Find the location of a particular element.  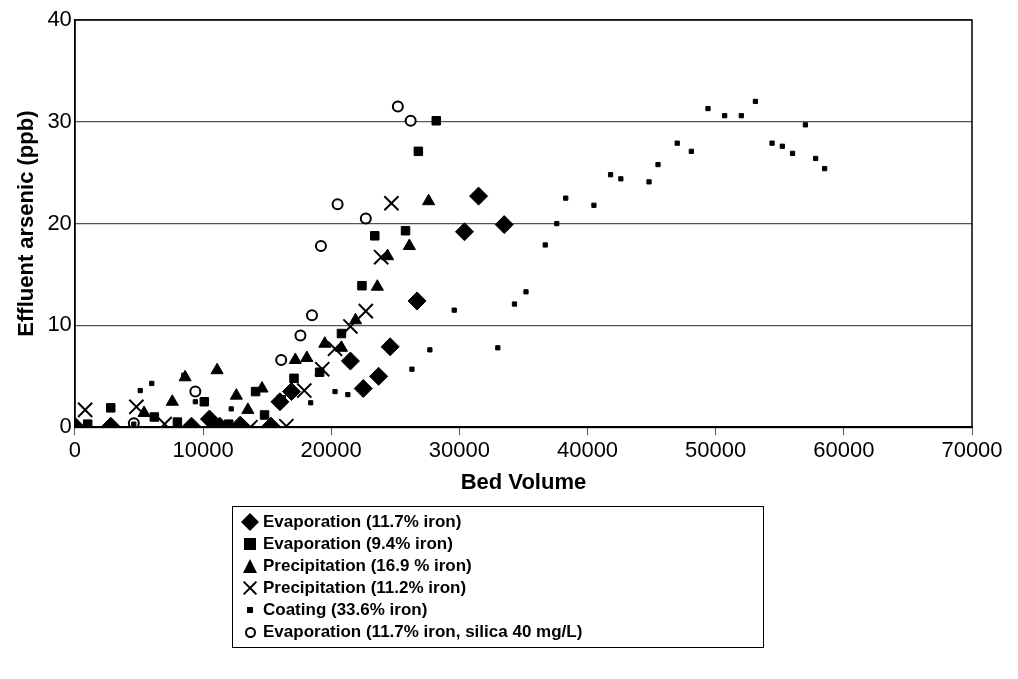

x-tick-label: 30000 is located at coordinates (459, 450).